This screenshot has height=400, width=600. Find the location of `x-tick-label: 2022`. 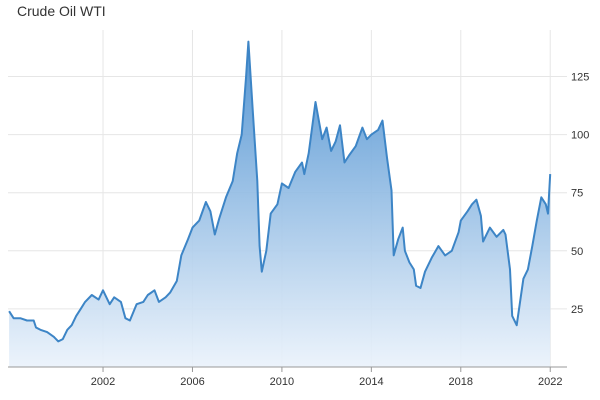

x-tick-label: 2022 is located at coordinates (550, 382).